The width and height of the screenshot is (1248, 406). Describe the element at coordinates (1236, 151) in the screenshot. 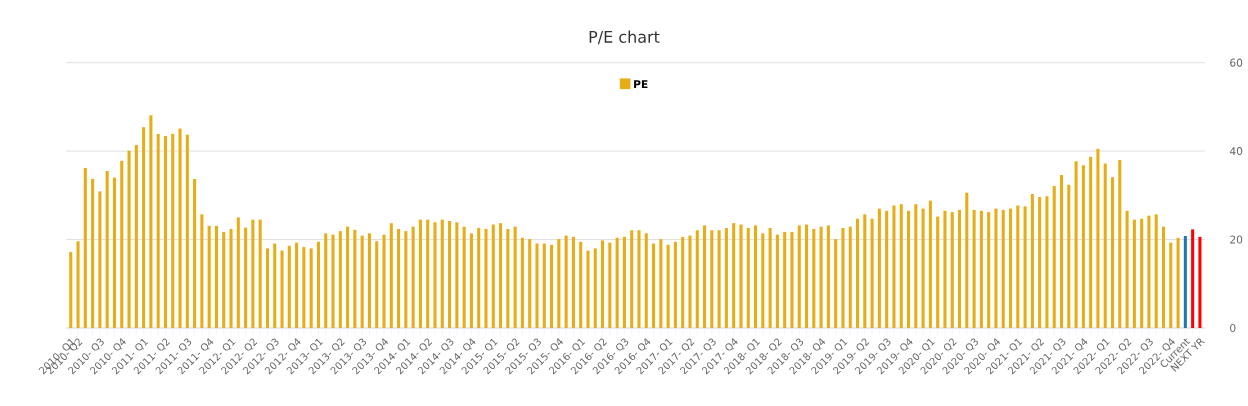

I see `y-tick-label: 40` at that location.